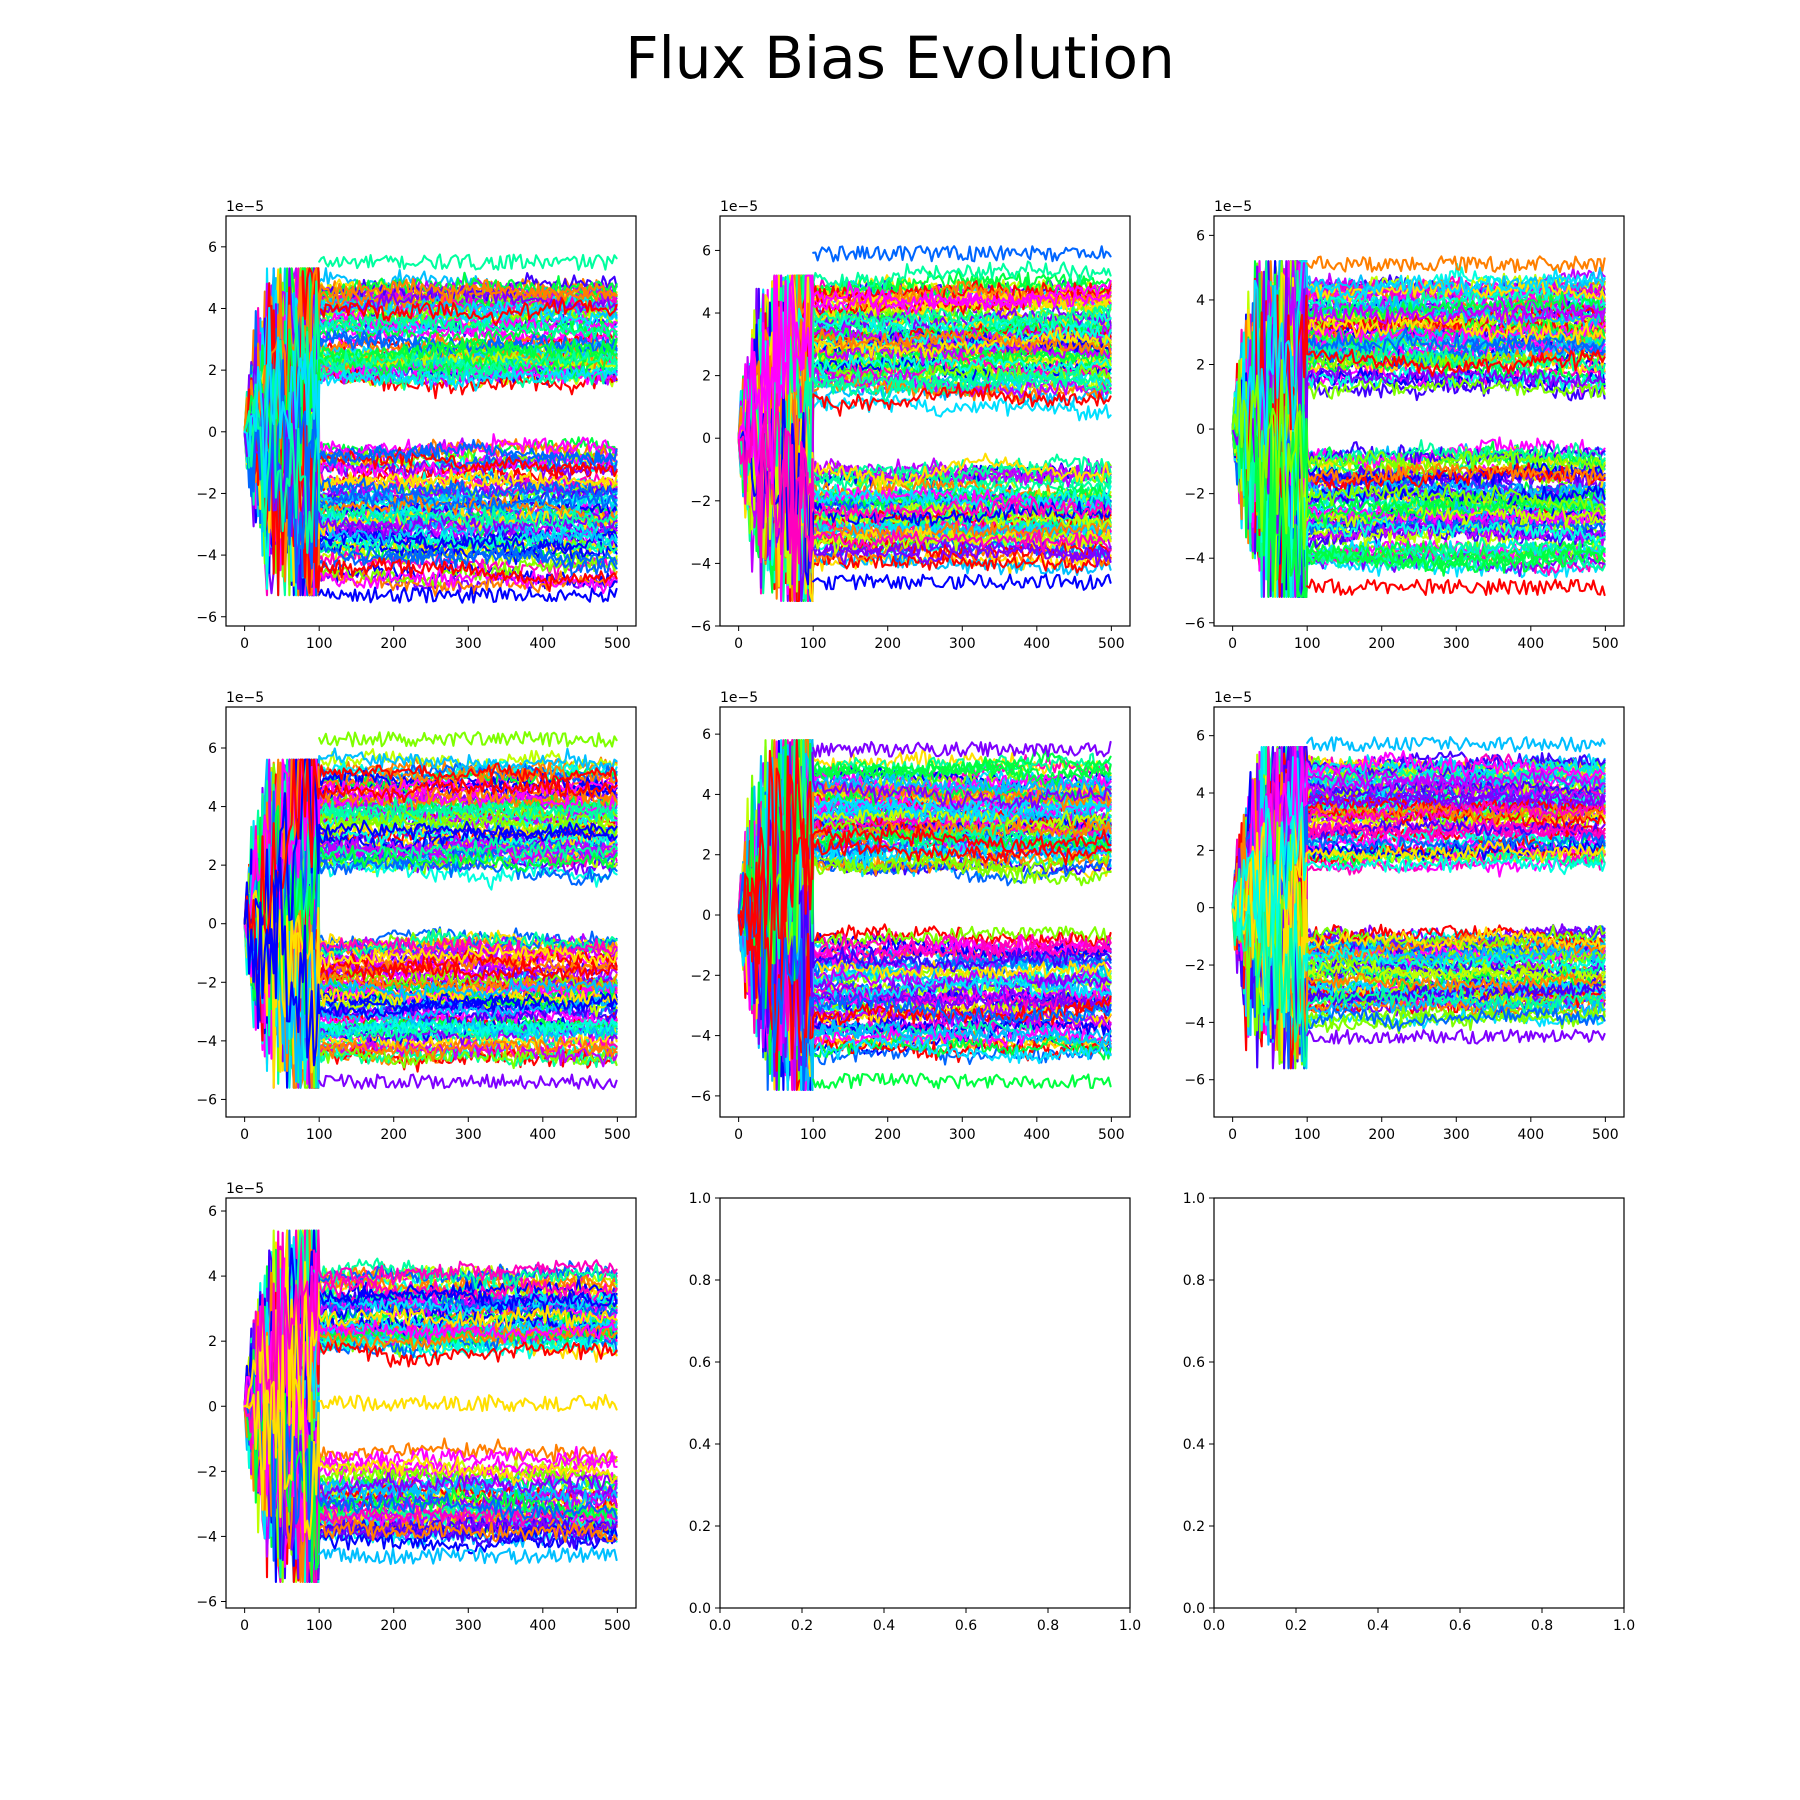 Image resolution: width=1800 pixels, height=1800 pixels. Describe the element at coordinates (1542, 1626) in the screenshot. I see `x-tick-label: 0.8` at that location.